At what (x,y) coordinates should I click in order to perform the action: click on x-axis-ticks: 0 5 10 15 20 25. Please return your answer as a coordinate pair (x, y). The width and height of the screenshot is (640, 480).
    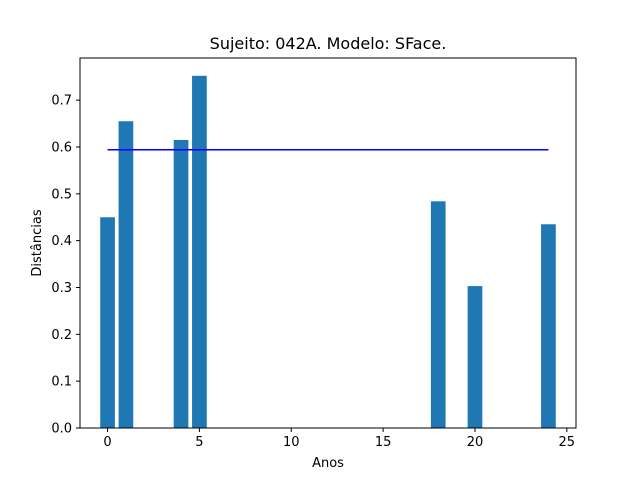
    Looking at the image, I should click on (339, 439).